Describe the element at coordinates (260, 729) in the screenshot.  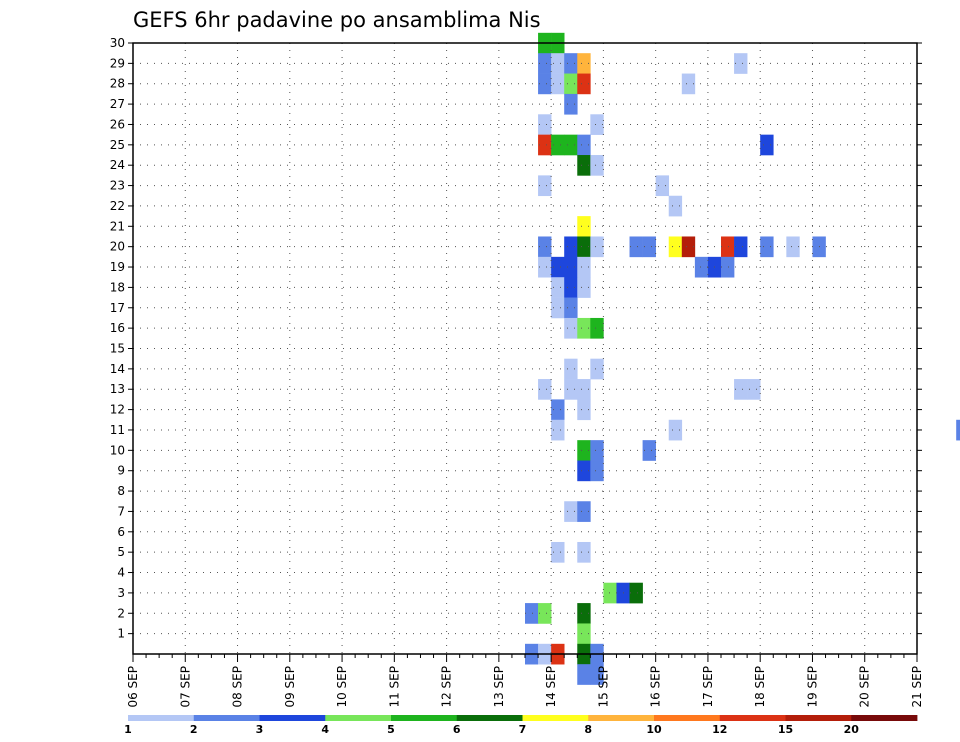
I see `colorbar-label: 3` at that location.